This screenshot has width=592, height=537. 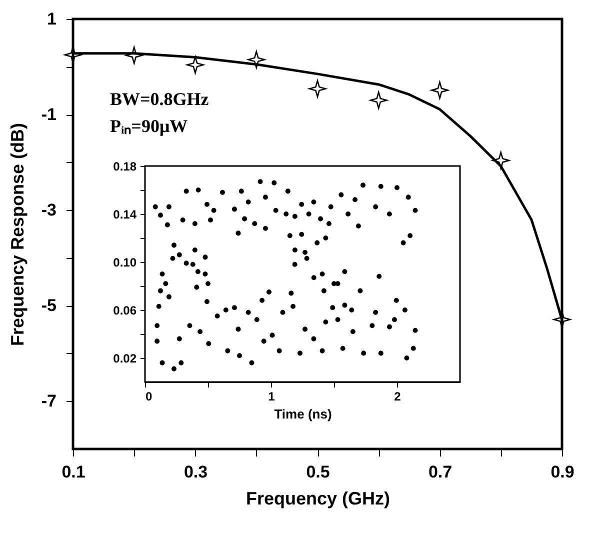 What do you see at coordinates (303, 414) in the screenshot?
I see `x-axis-title: Time (ns)` at bounding box center [303, 414].